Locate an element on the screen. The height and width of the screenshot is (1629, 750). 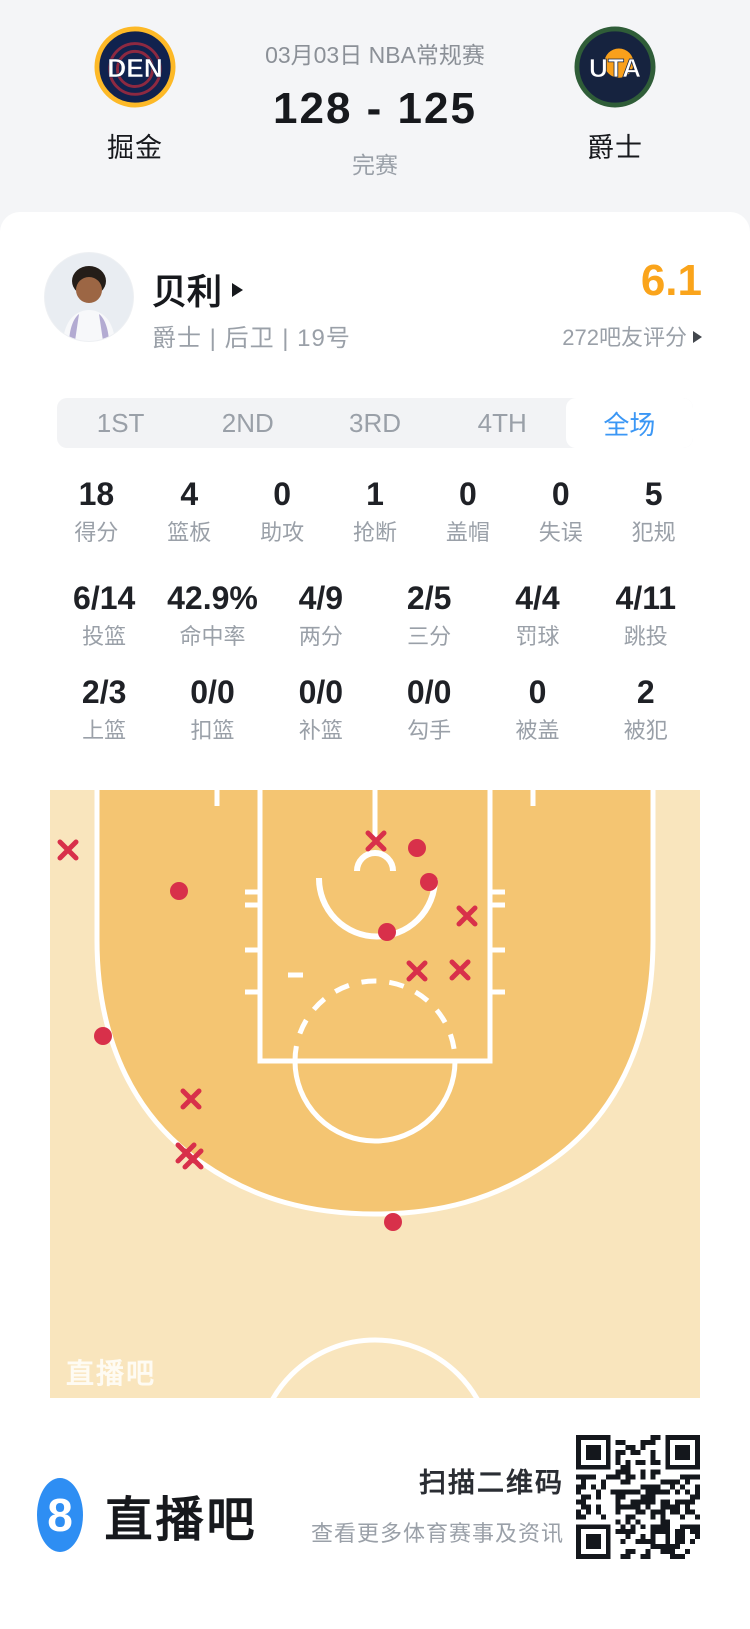
stat-label: 扣篮 is located at coordinates (212, 730).